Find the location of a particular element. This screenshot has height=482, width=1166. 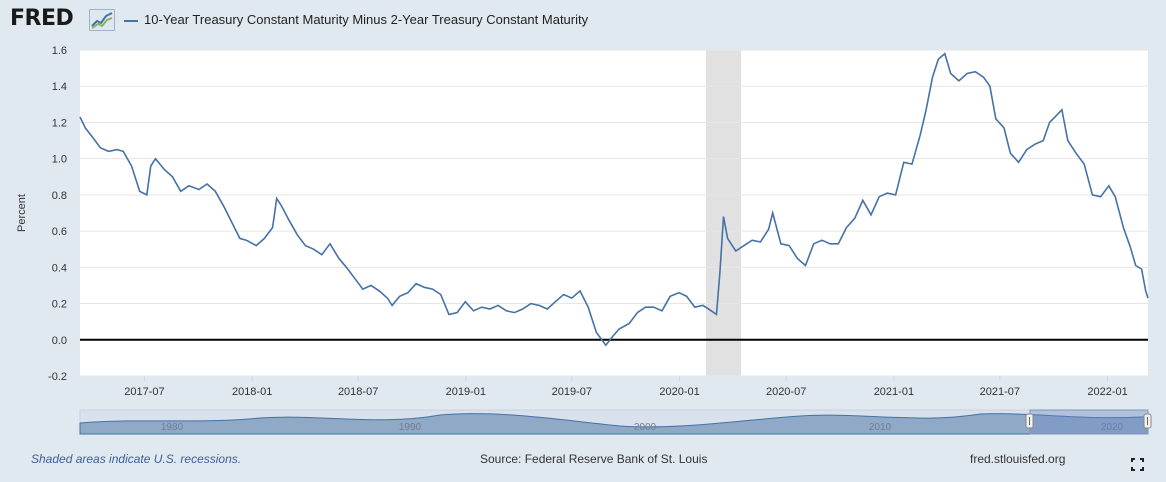

x-tick-label: 2019-01 is located at coordinates (466, 392).